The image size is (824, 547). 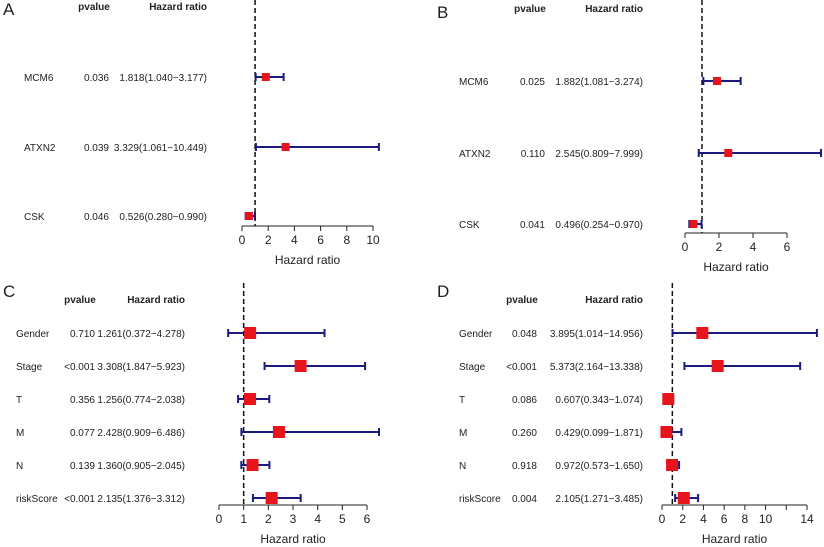 What do you see at coordinates (532, 82) in the screenshot?
I see `row-pvalue: 0.025` at bounding box center [532, 82].